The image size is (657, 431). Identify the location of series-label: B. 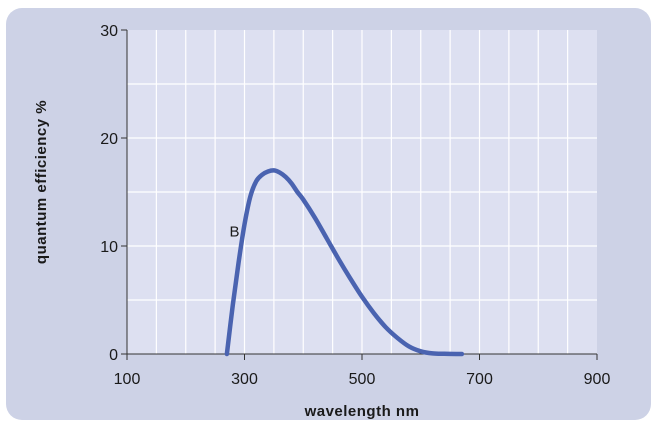
(235, 231).